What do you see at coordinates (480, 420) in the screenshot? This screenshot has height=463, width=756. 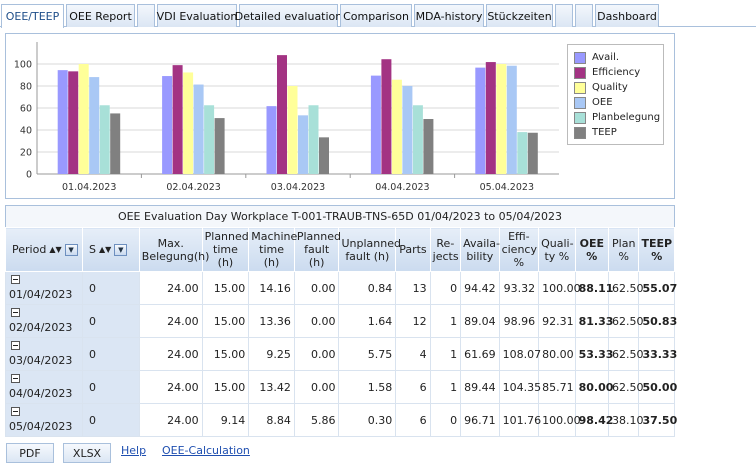 I see `cell-availability: 96.71` at bounding box center [480, 420].